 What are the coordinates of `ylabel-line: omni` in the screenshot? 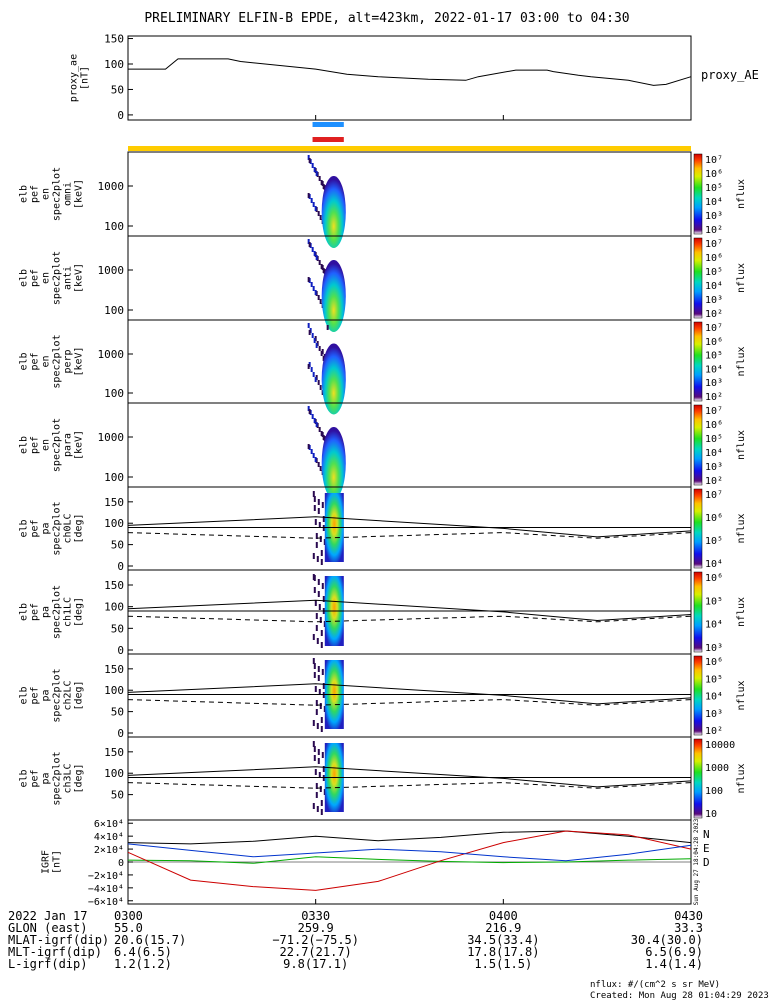 It's located at (68, 194).